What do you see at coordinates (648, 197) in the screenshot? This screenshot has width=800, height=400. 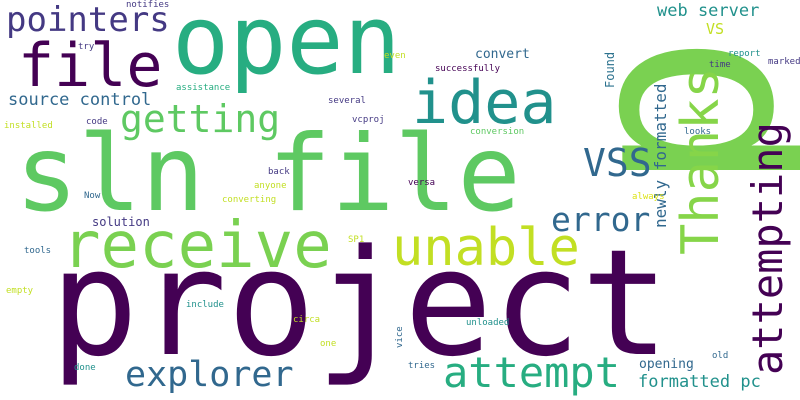 I see `word-always: always` at bounding box center [648, 197].